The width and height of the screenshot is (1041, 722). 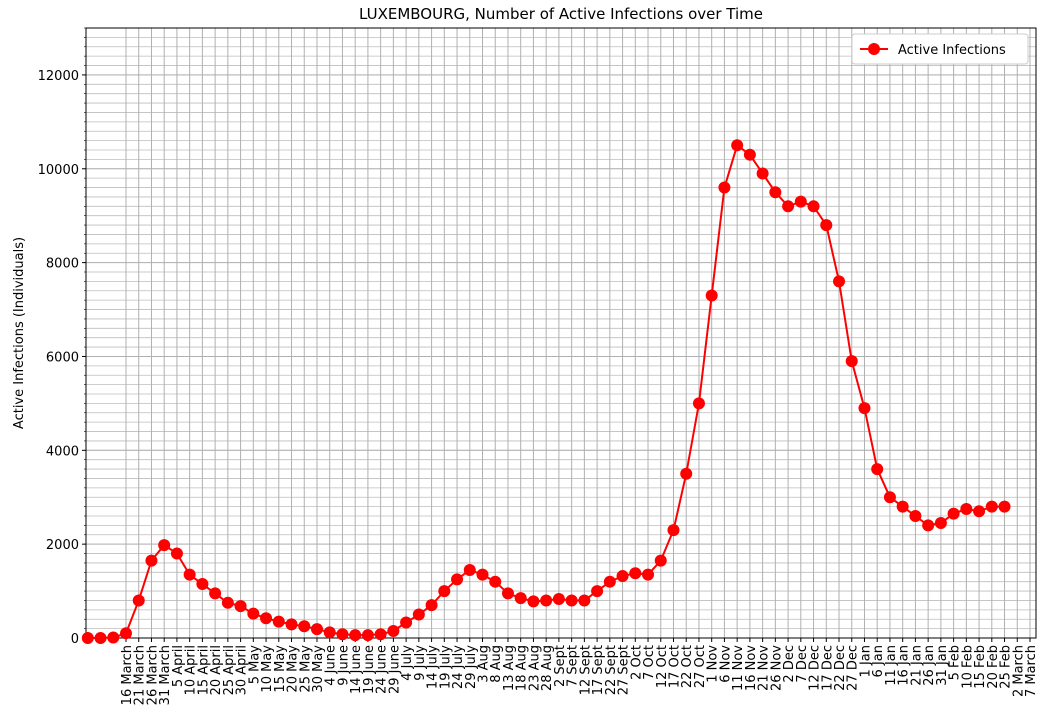 I want to click on x-tick-label: 19 June, so click(x=369, y=669).